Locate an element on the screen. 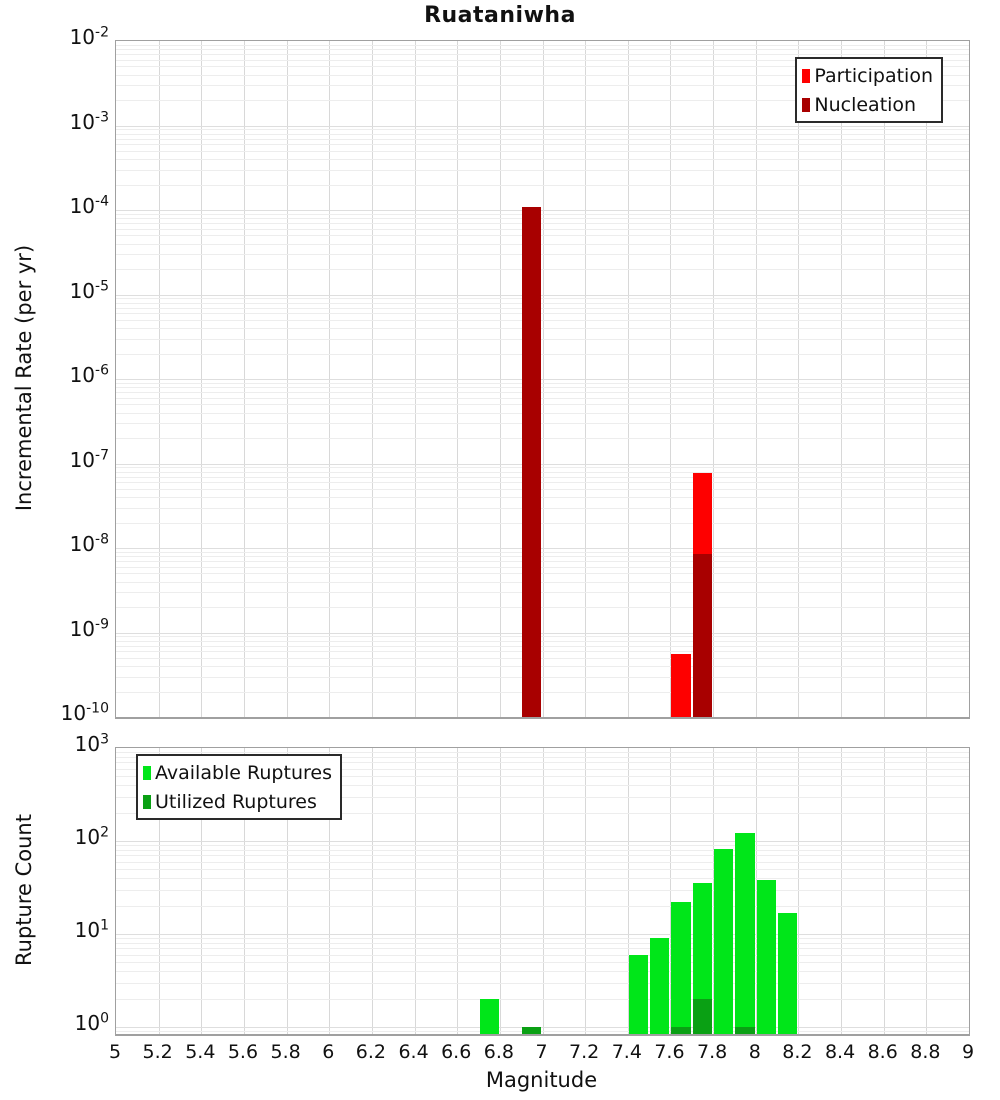 The width and height of the screenshot is (1000, 1100). x-axis-label: Magnitude is located at coordinates (541, 1080).